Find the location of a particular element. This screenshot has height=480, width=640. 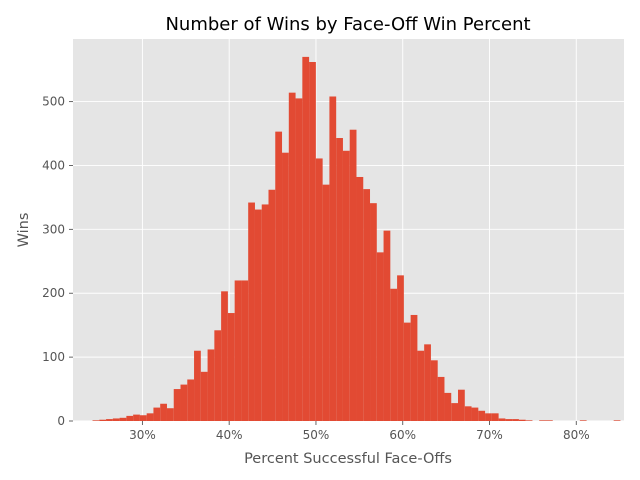

y-tick-label: 500 is located at coordinates (53, 102).